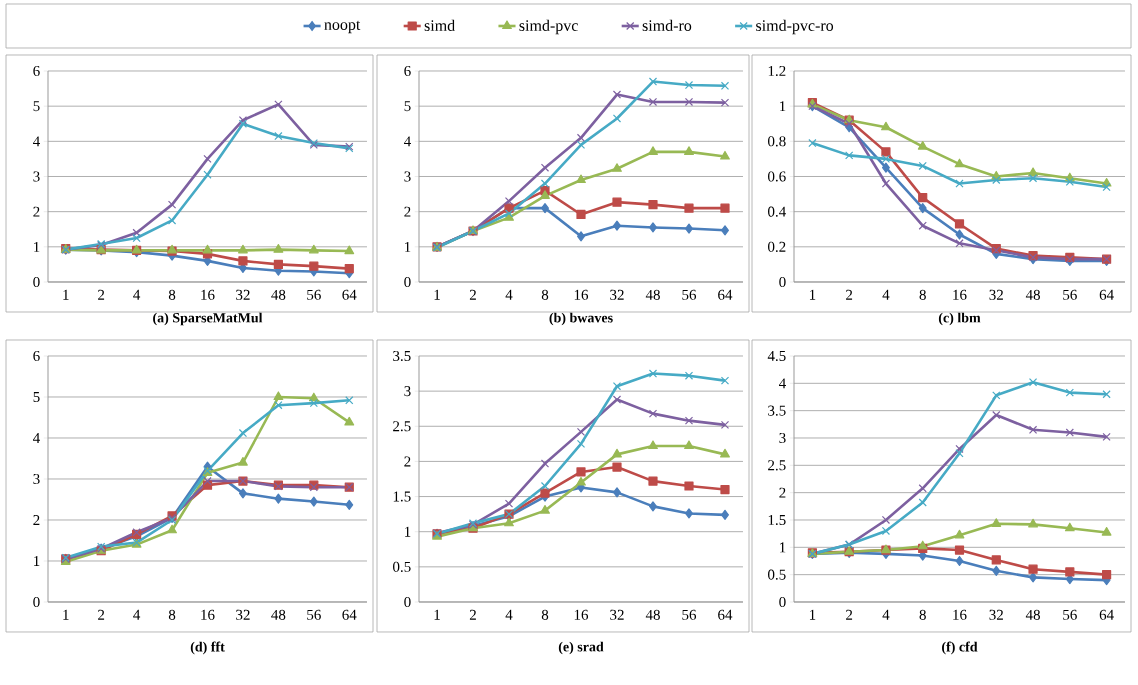  I want to click on legend-label: simd-pvc-ro, so click(795, 27).